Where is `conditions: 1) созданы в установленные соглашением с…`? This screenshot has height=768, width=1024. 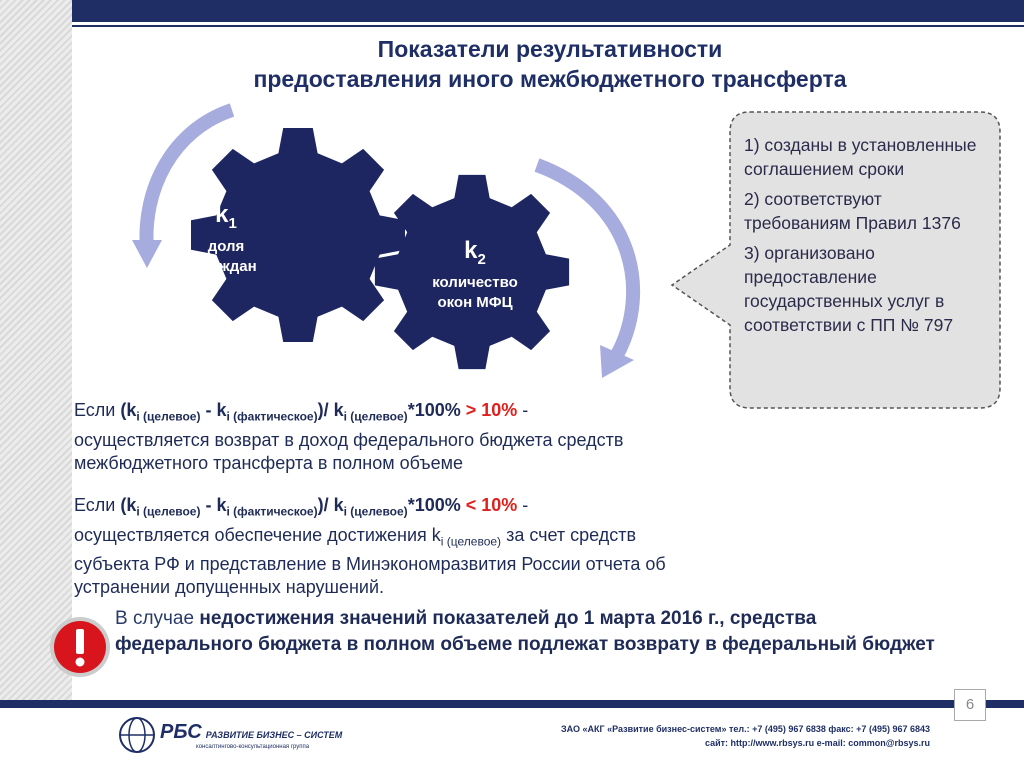 conditions: 1) созданы в установленные соглашением с… is located at coordinates (864, 238).